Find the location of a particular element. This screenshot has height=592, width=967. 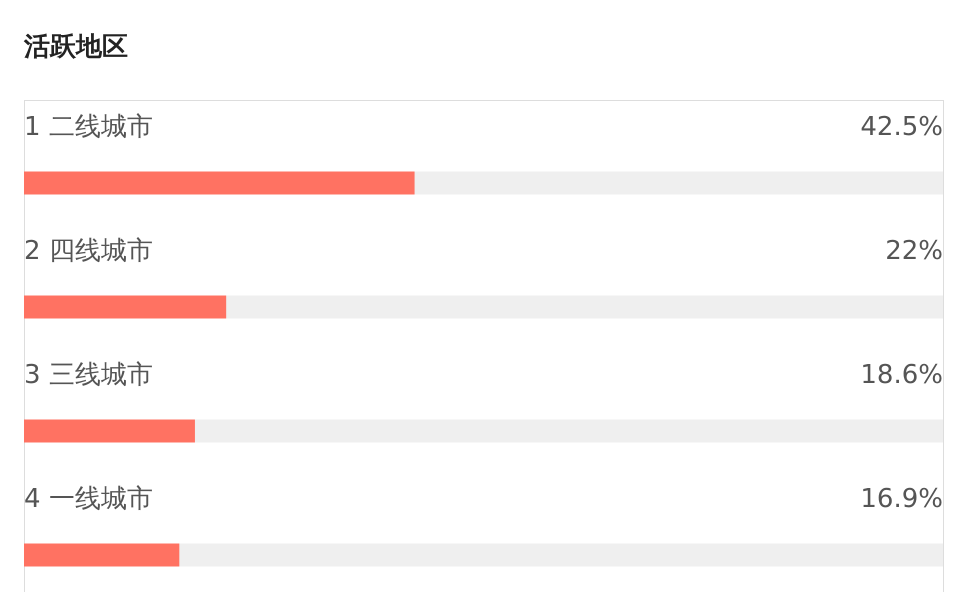

data-label: 16.9% is located at coordinates (901, 499).